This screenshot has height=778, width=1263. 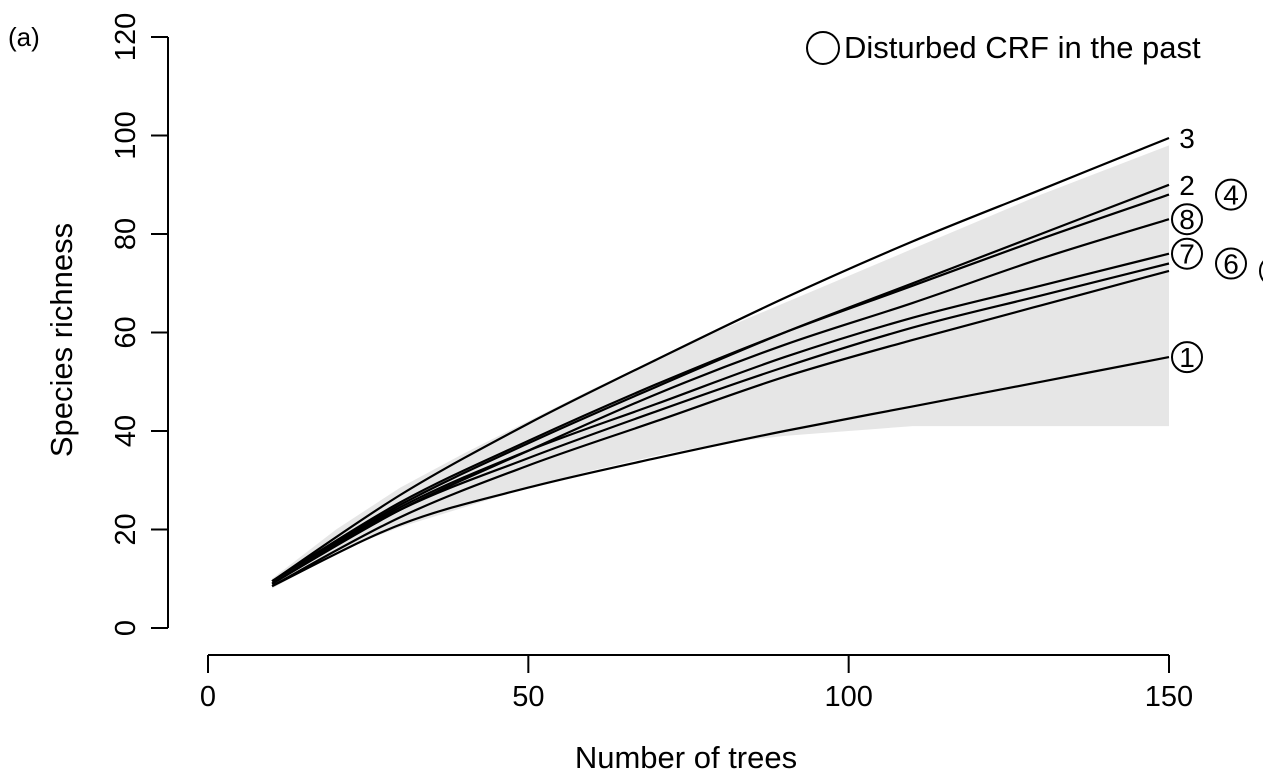 What do you see at coordinates (823, 48) in the screenshot?
I see `legend-circle-marker` at bounding box center [823, 48].